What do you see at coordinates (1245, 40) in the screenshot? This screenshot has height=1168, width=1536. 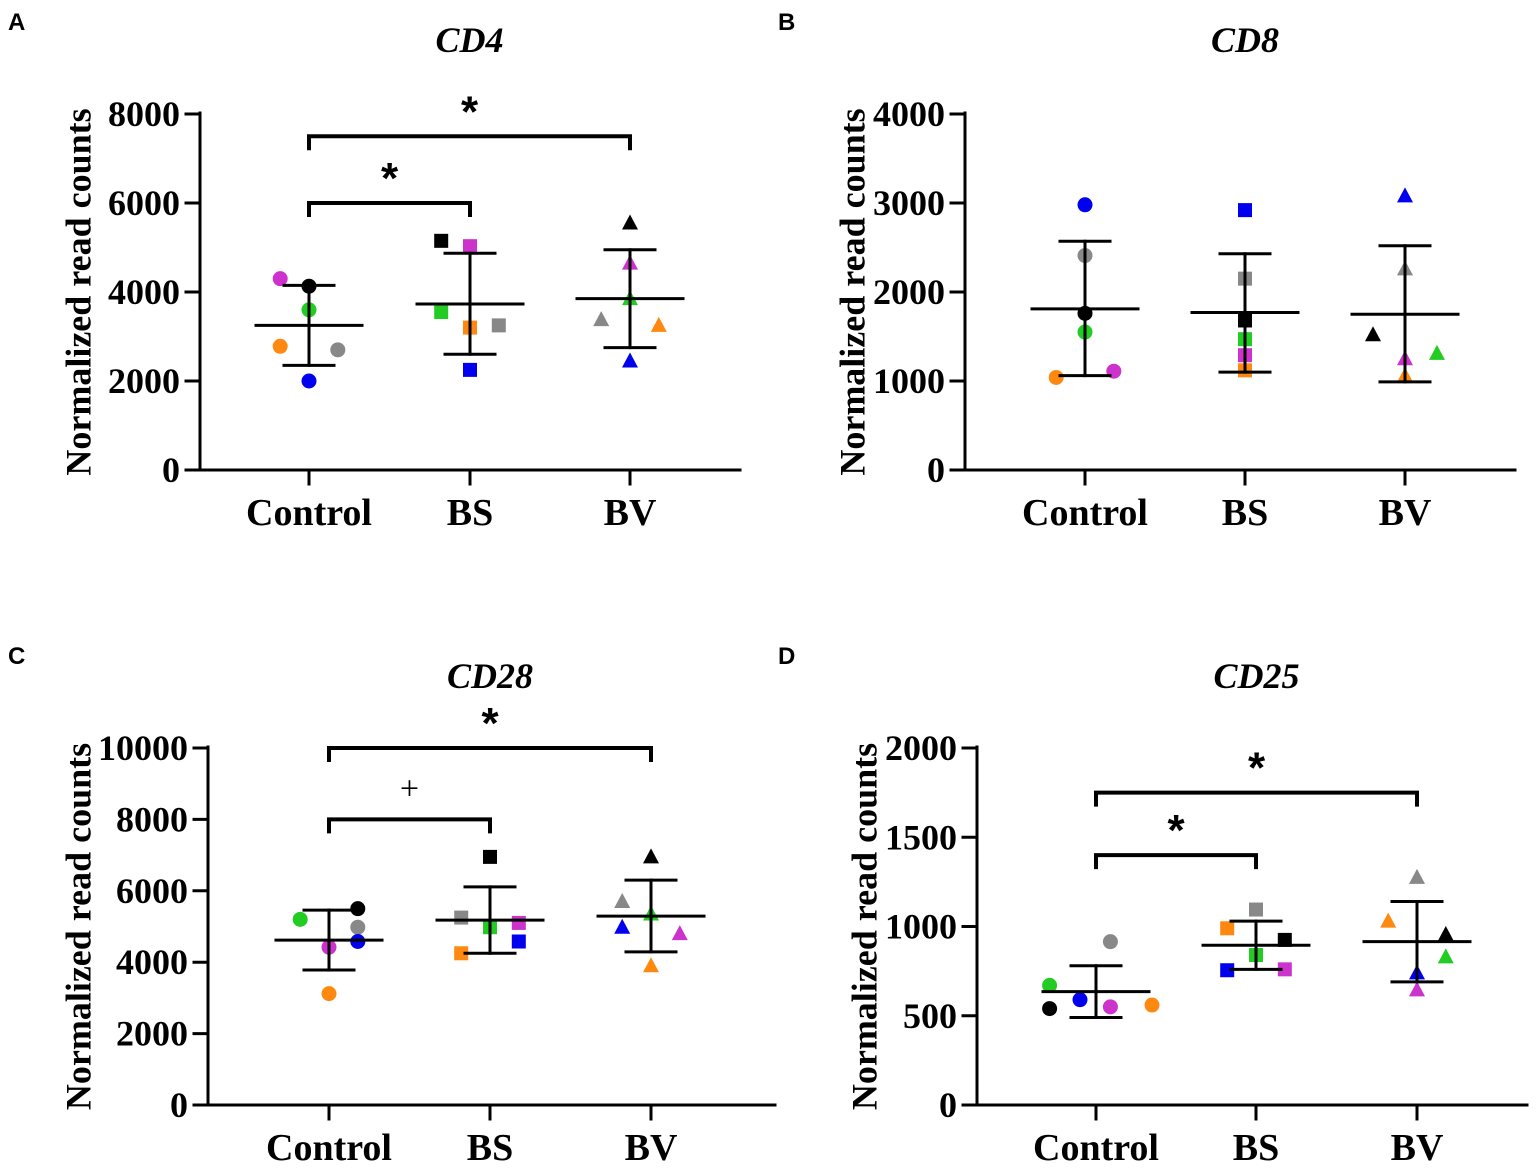 I see `chart-title: CD8` at bounding box center [1245, 40].